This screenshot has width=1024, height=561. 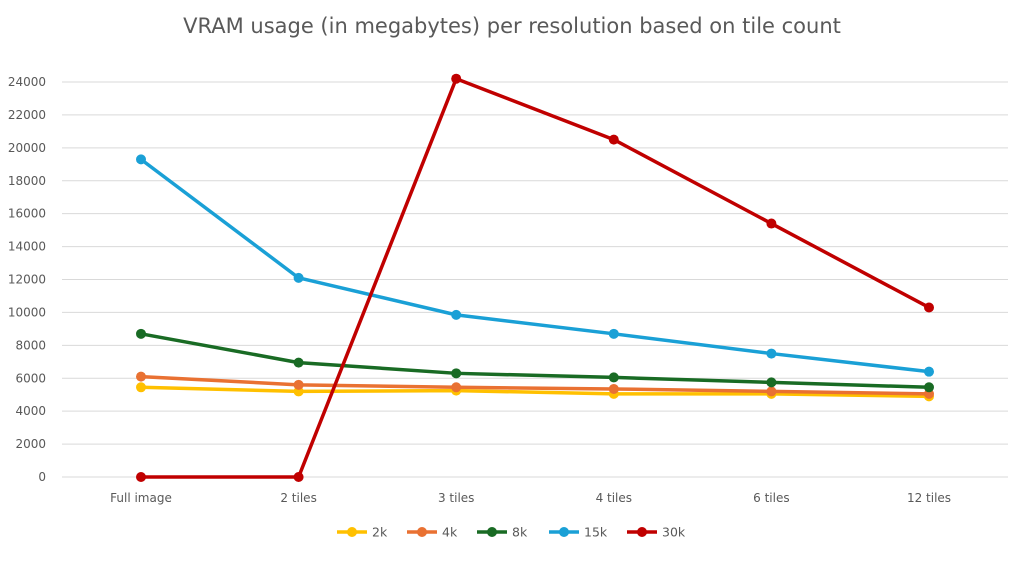 What do you see at coordinates (929, 498) in the screenshot?
I see `x-tick-label: 12 tiles` at bounding box center [929, 498].